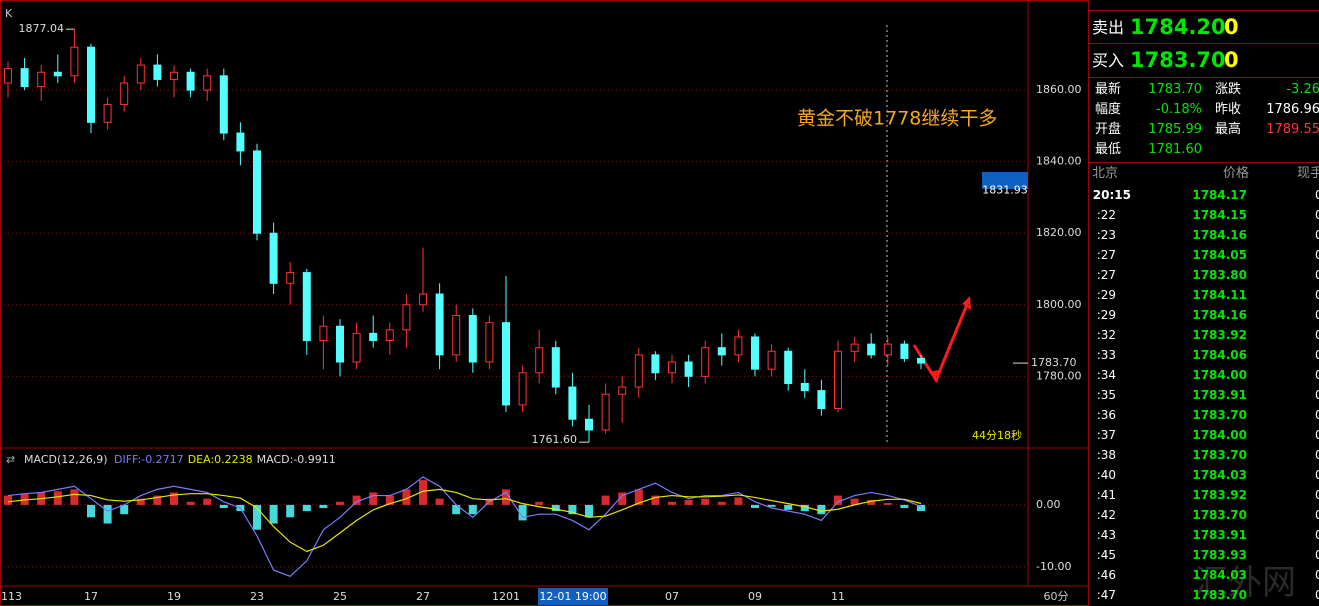 The width and height of the screenshot is (1319, 606). I want to click on y-tick-label: 1860.00, so click(1059, 89).